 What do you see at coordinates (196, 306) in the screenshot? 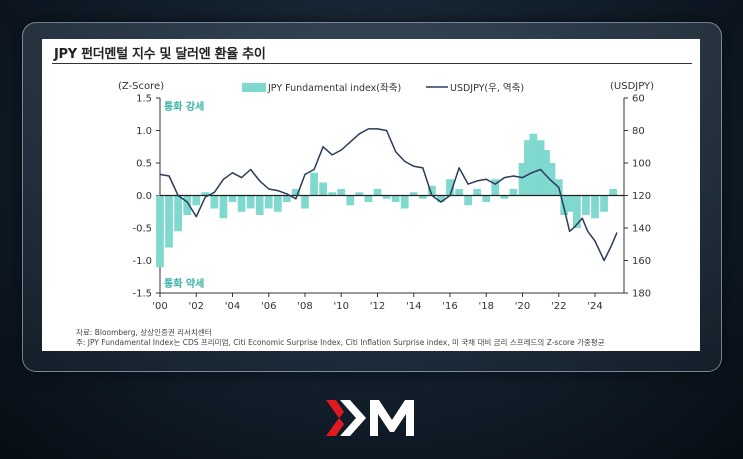
I see `x-tick-label: '02` at bounding box center [196, 306].